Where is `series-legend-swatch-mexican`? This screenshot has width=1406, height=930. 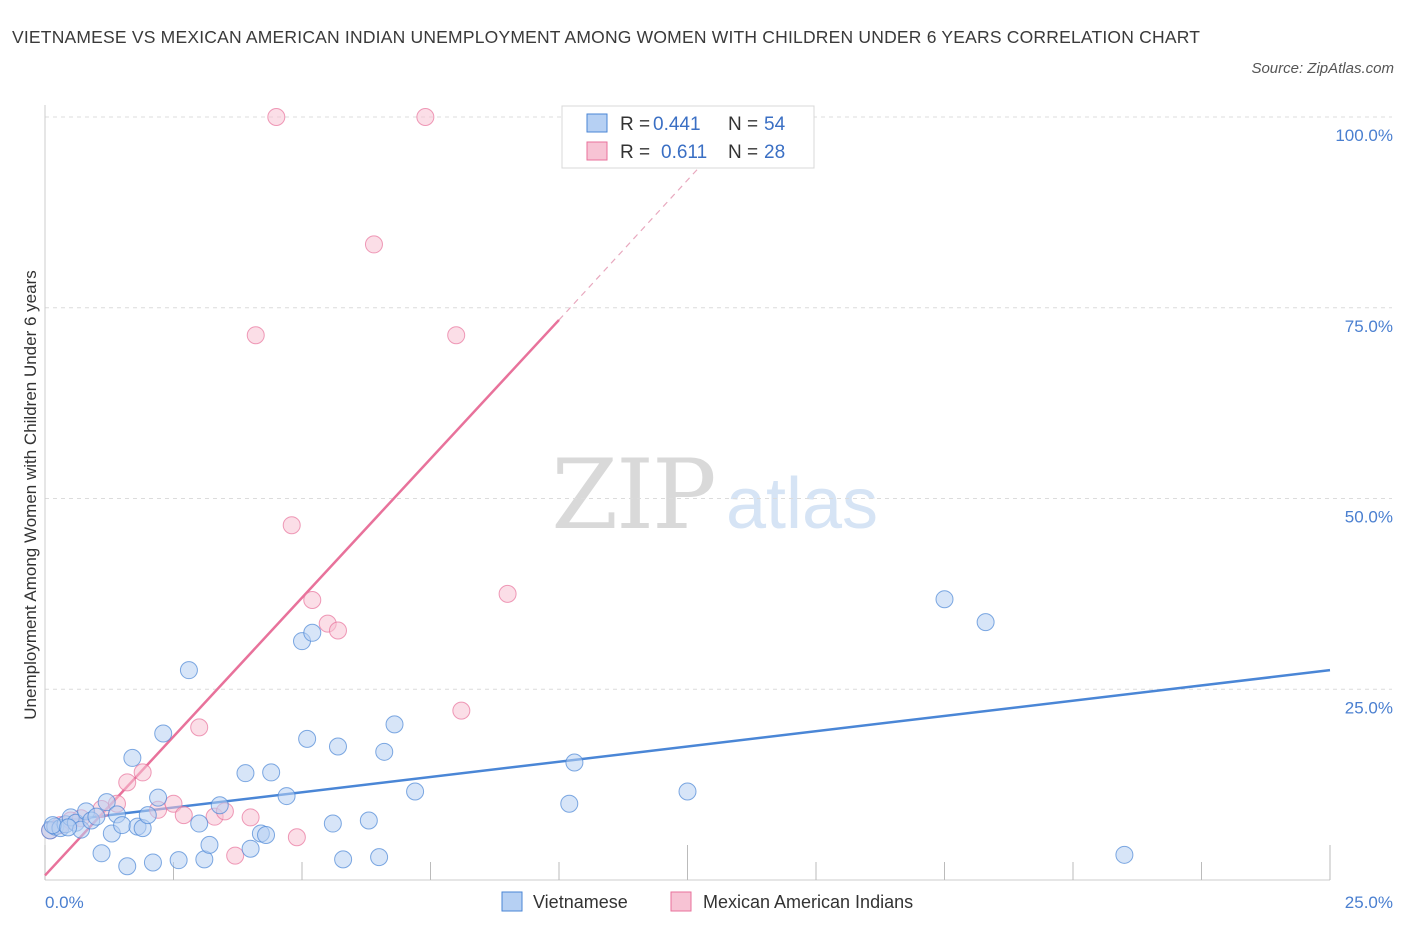
series-legend-swatch-mexican is located at coordinates (681, 901).